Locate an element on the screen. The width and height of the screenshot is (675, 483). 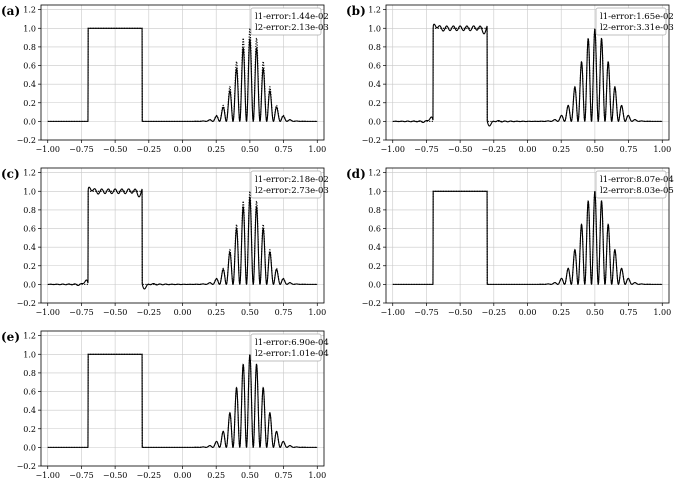
legend-entry: l1-error:2.18e-02 is located at coordinates (292, 180).